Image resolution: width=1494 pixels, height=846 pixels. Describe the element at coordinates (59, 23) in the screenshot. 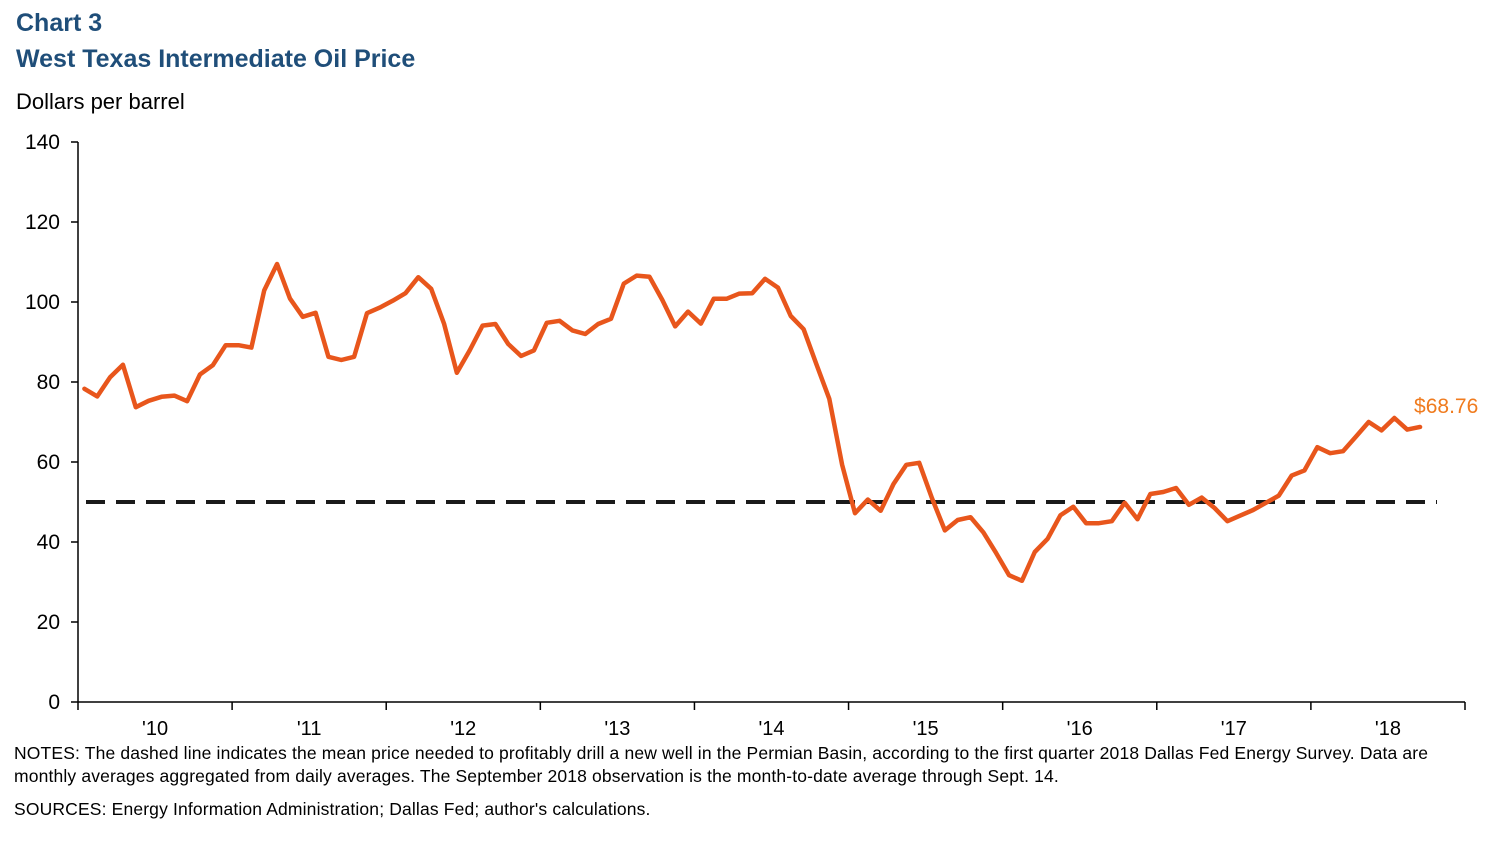

I see `chart-label: Chart 3` at that location.